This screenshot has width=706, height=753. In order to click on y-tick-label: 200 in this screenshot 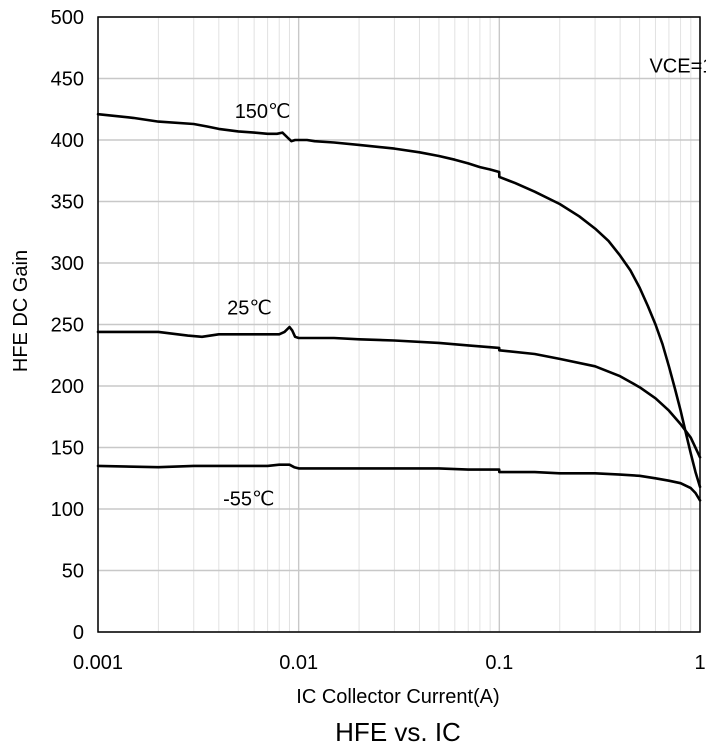, I will do `click(67, 387)`.